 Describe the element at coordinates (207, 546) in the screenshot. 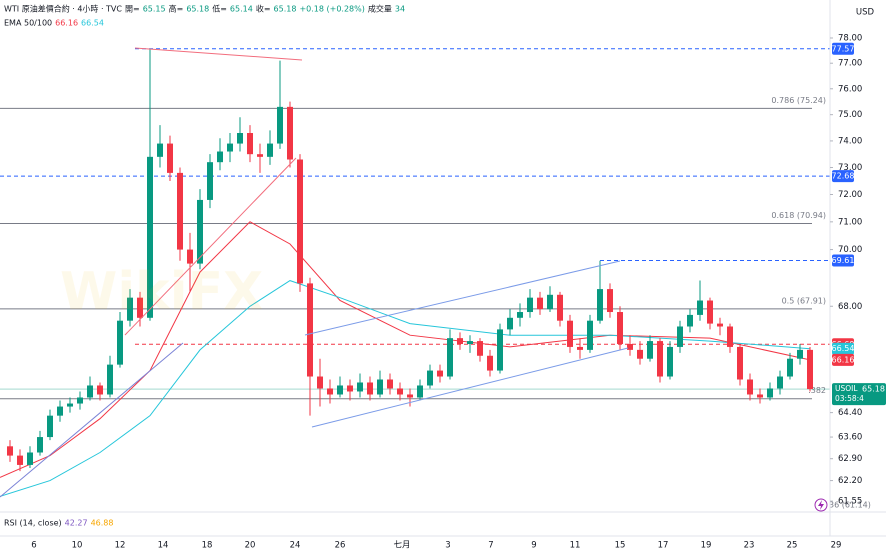

I see `x-tick-label: 18` at that location.